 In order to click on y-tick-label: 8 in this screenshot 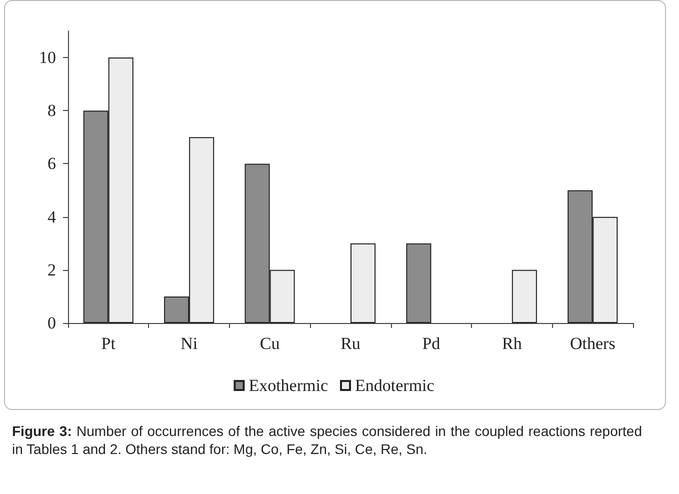, I will do `click(52, 110)`.